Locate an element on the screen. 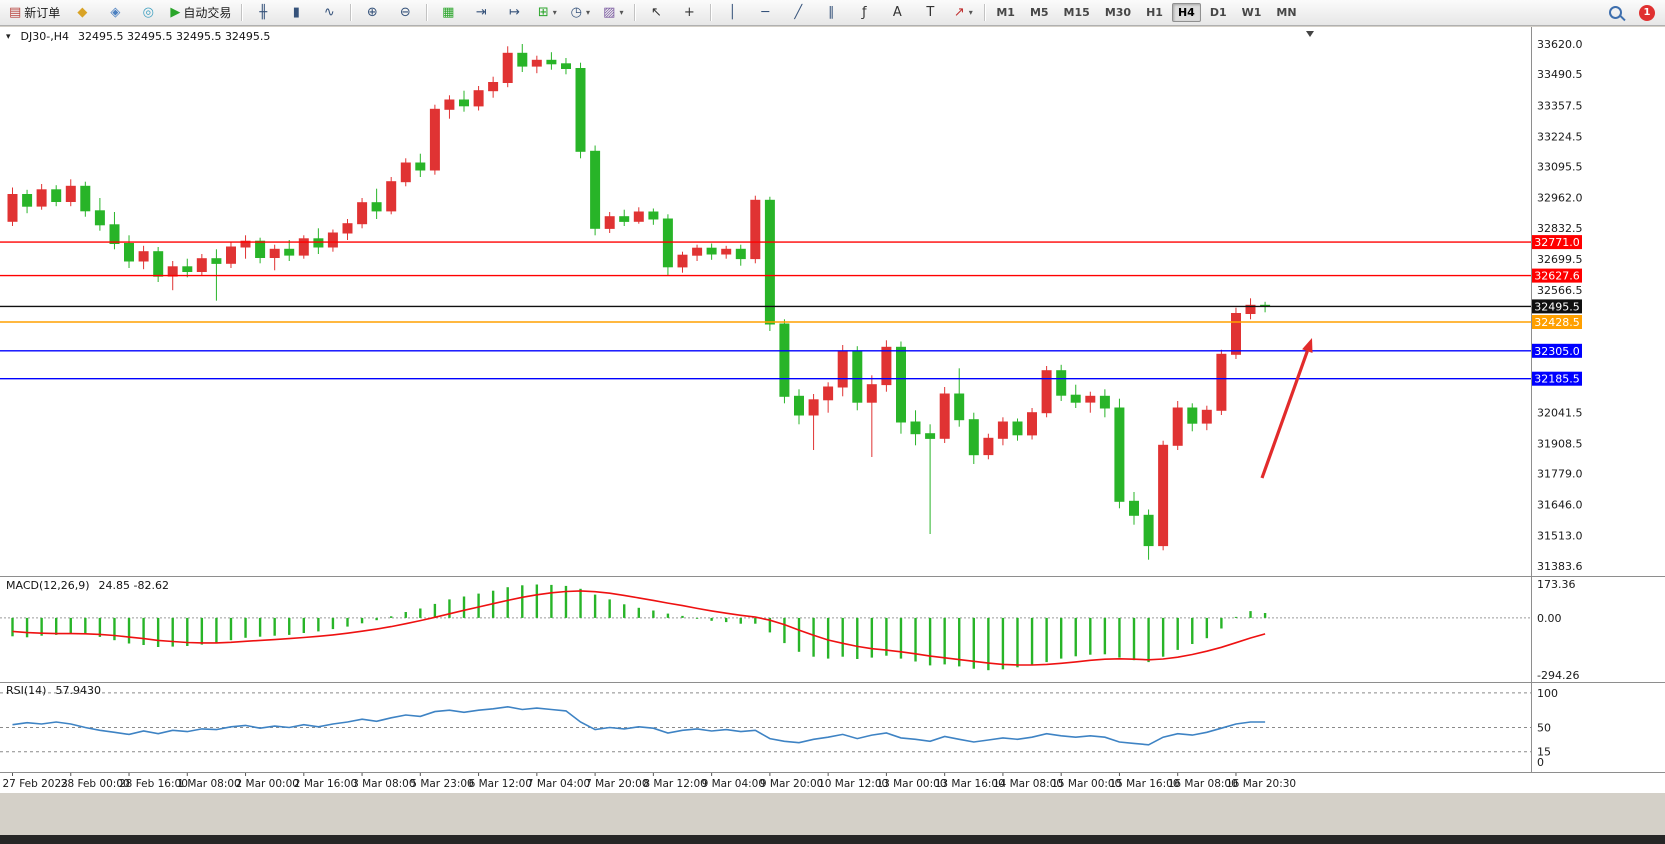  trendline-button: ╱ is located at coordinates (798, 12).